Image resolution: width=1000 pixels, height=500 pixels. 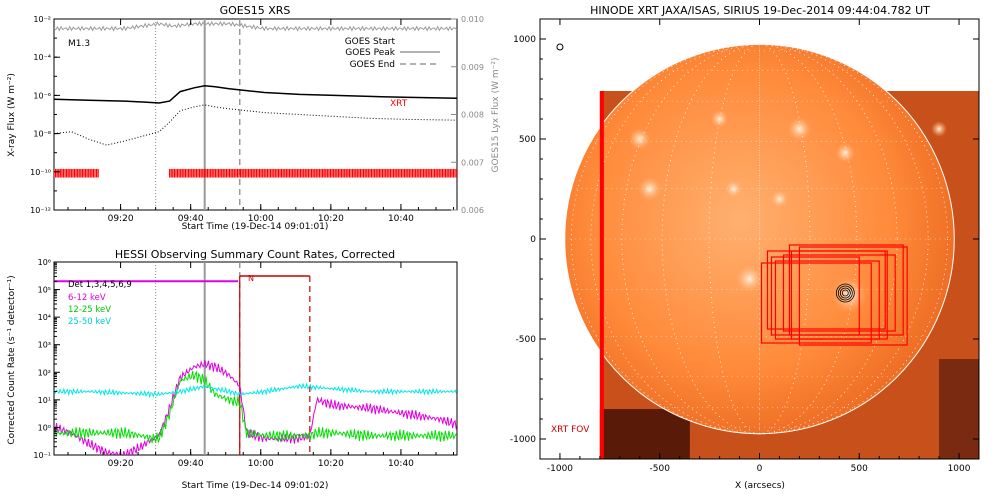 I want to click on goes-legend-peak: GOES Peak, so click(x=370, y=53).